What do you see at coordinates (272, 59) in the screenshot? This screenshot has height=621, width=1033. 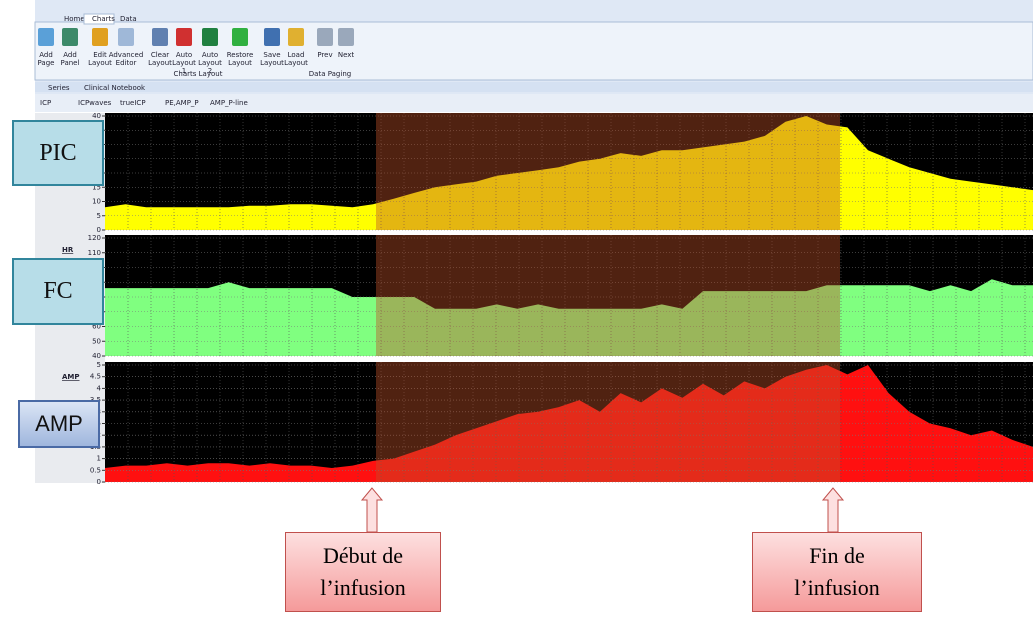 I see `button-label: Save Layout` at bounding box center [272, 59].